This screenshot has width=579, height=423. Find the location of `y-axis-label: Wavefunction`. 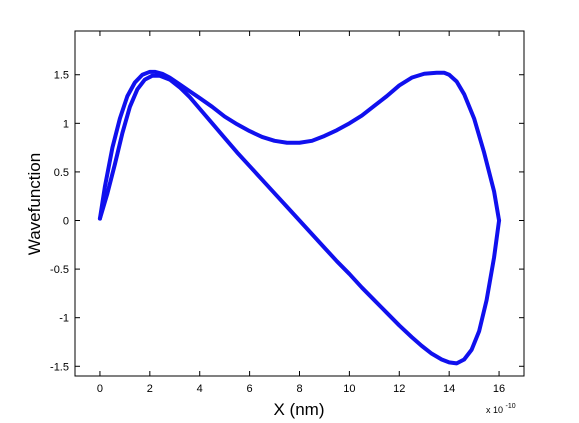

y-axis-label: Wavefunction is located at coordinates (34, 204).